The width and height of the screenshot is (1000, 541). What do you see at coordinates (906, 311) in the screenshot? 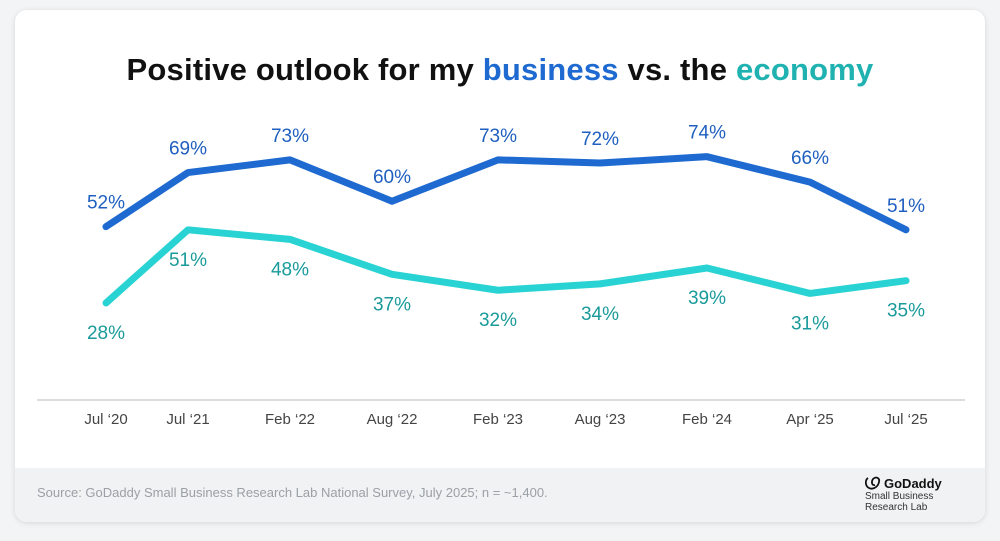
I see `data-label-economy: 35%` at bounding box center [906, 311].